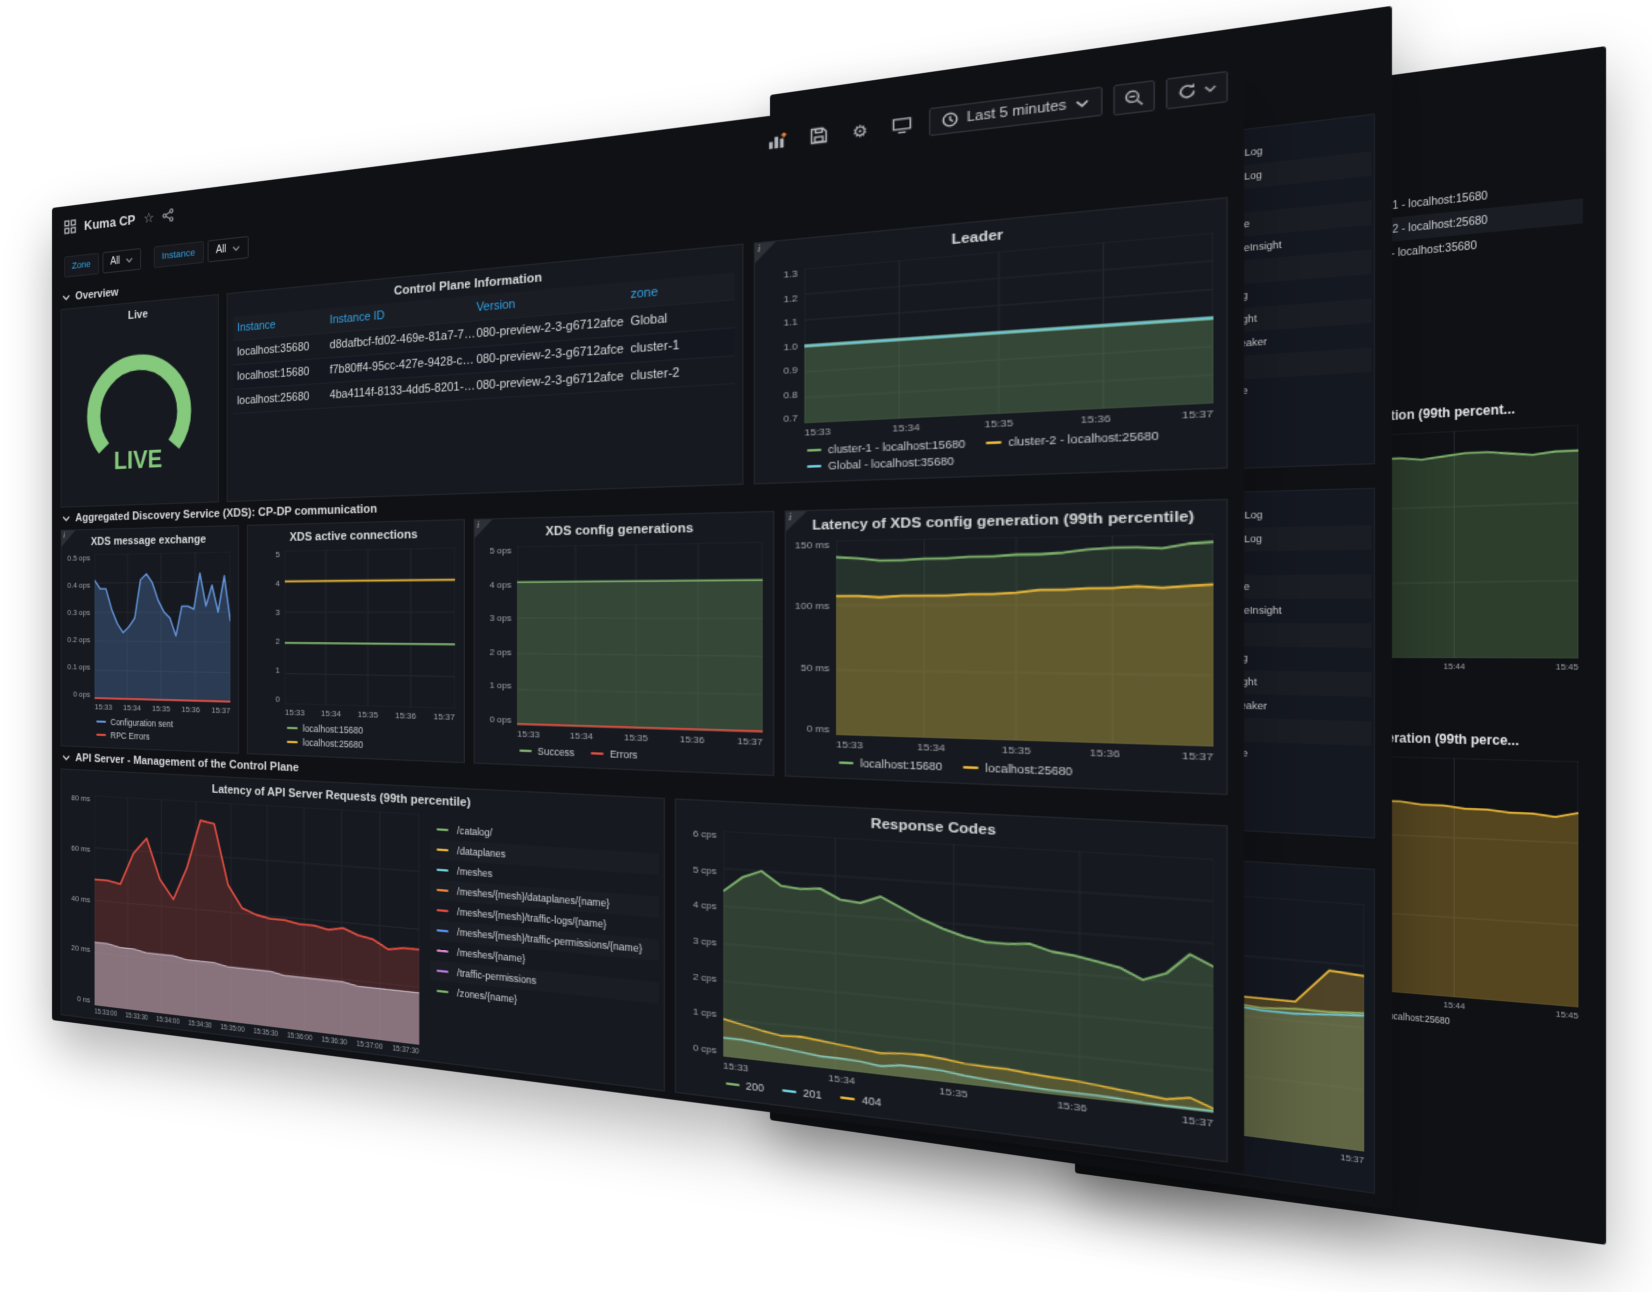  Describe the element at coordinates (1072, 439) in the screenshot. I see `legend-item: cluster-2 - localhost:25680` at that location.